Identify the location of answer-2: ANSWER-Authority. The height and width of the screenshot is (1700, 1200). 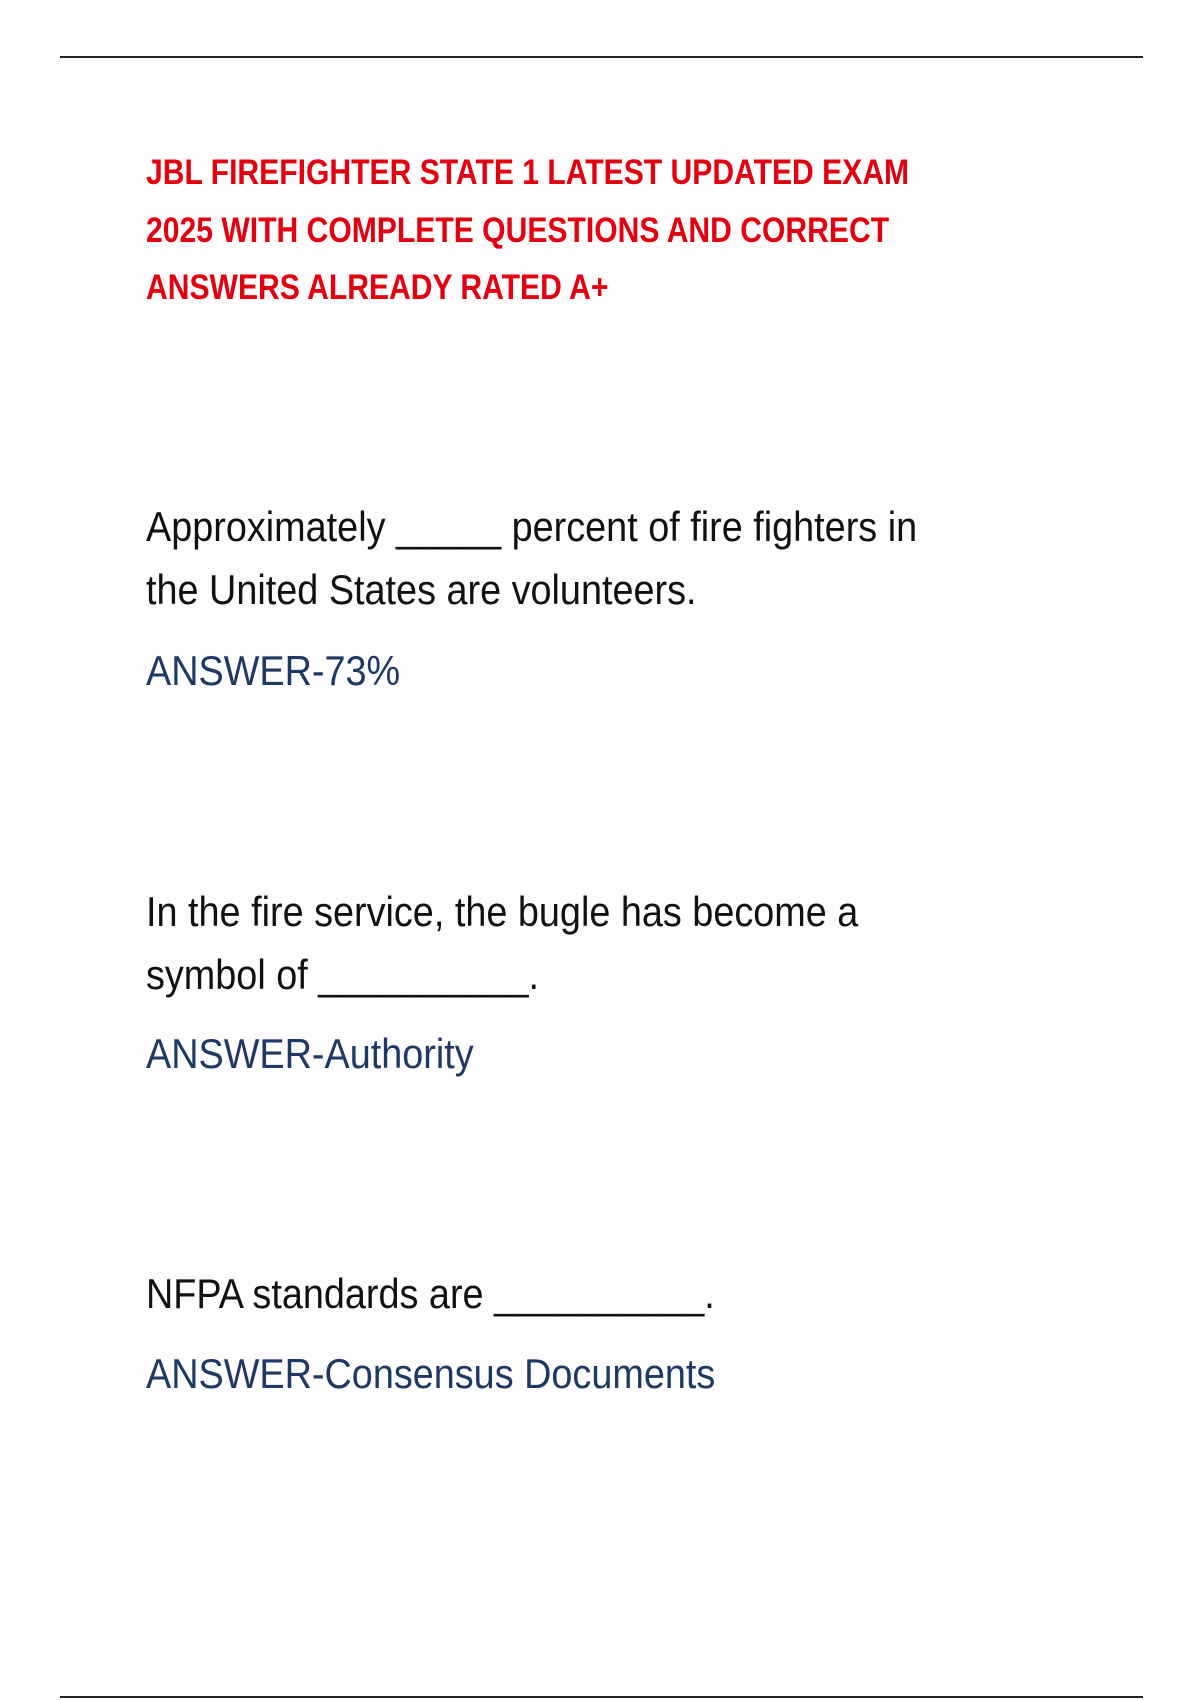
(310, 1053).